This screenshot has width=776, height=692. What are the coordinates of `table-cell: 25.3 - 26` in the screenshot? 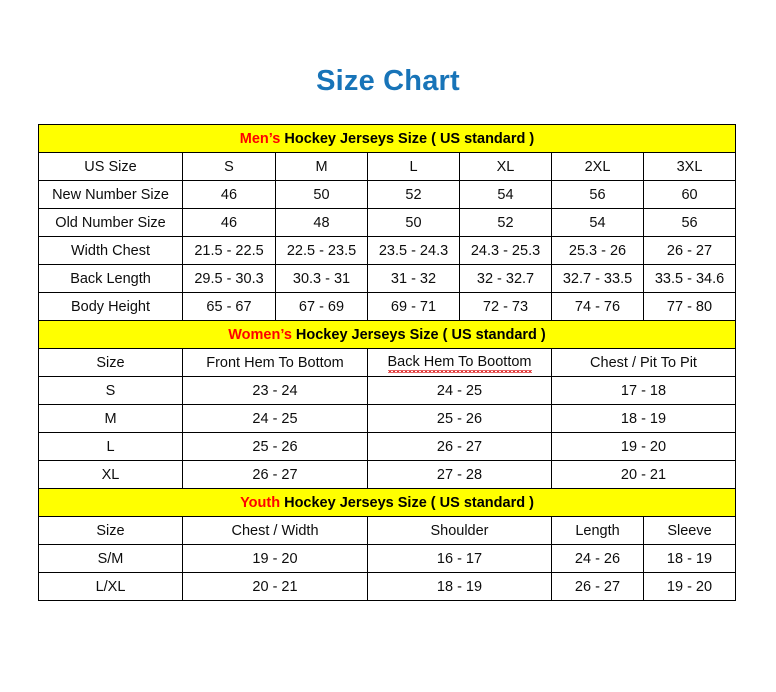 It's located at (597, 250).